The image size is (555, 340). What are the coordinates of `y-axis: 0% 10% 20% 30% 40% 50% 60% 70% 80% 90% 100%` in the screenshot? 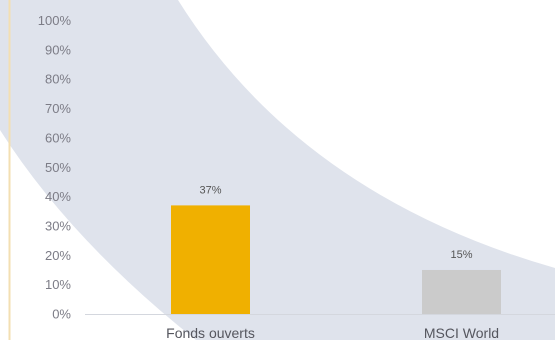 It's located at (55, 167).